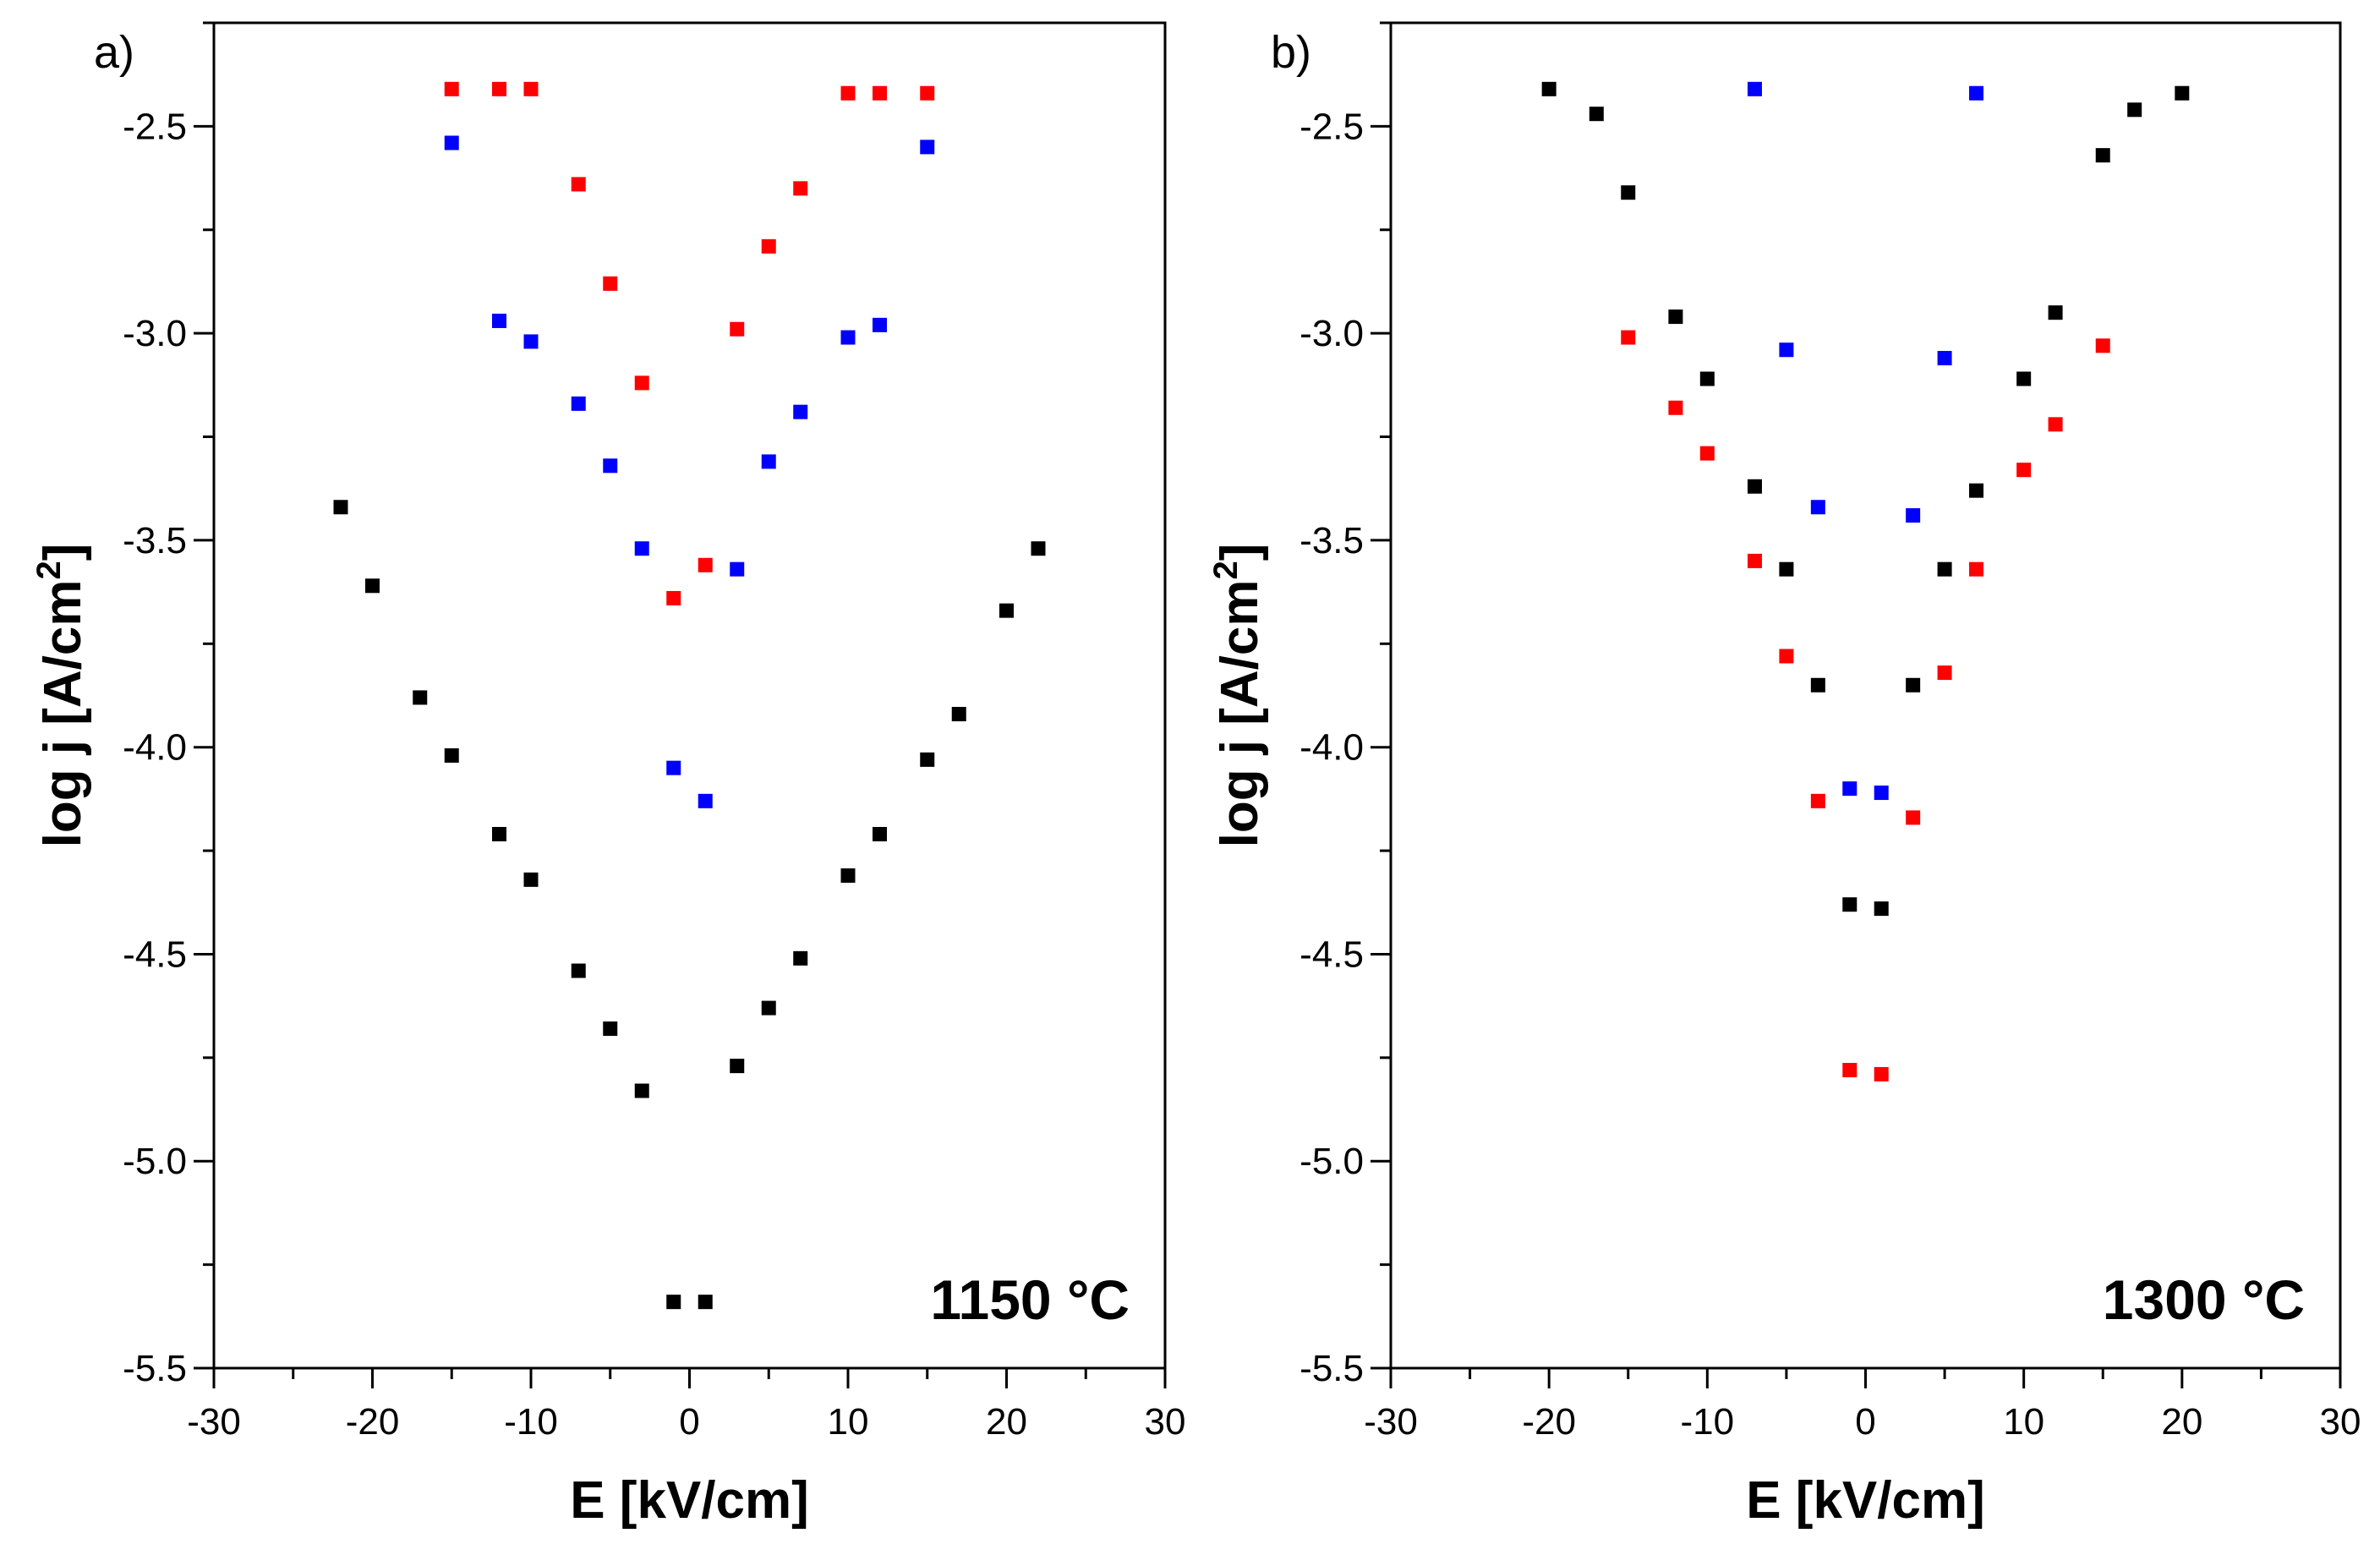  I want to click on temperature-annotation: 1150 °C, so click(1030, 1299).